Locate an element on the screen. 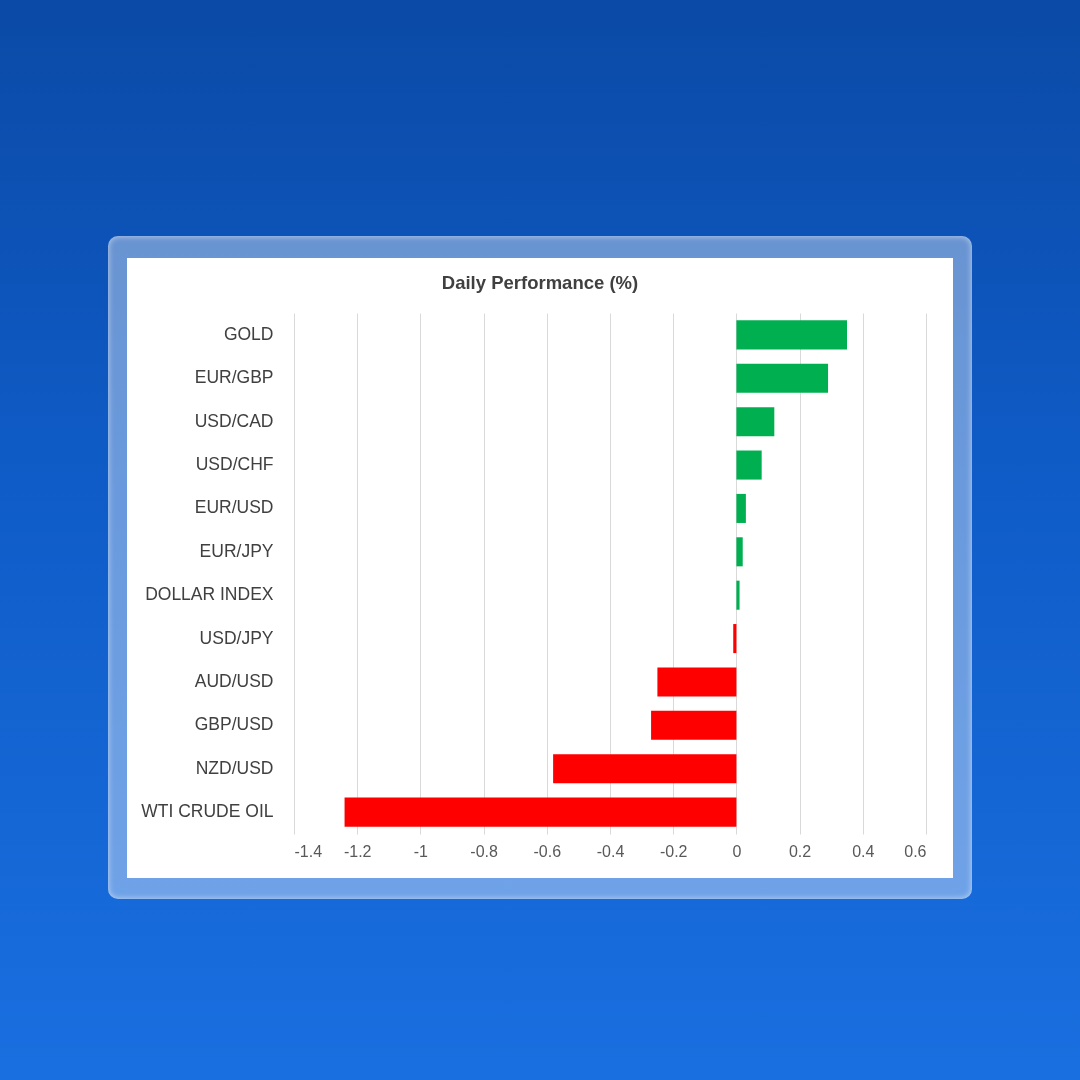 Image resolution: width=1080 pixels, height=1080 pixels. x-tick-label: -0.8 is located at coordinates (484, 851).